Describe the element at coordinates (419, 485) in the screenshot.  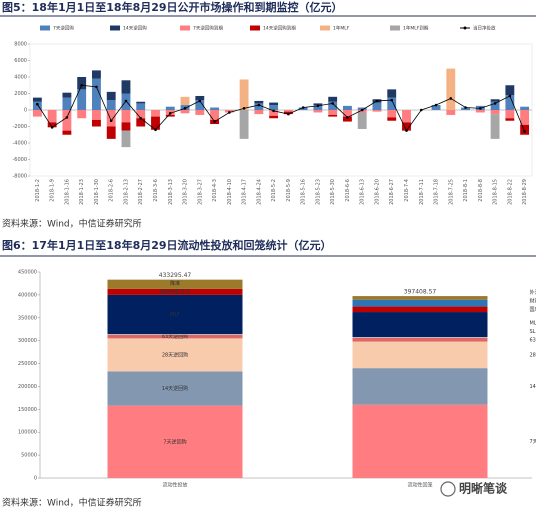
I see `x-tick-label: 流动性回笼` at that location.